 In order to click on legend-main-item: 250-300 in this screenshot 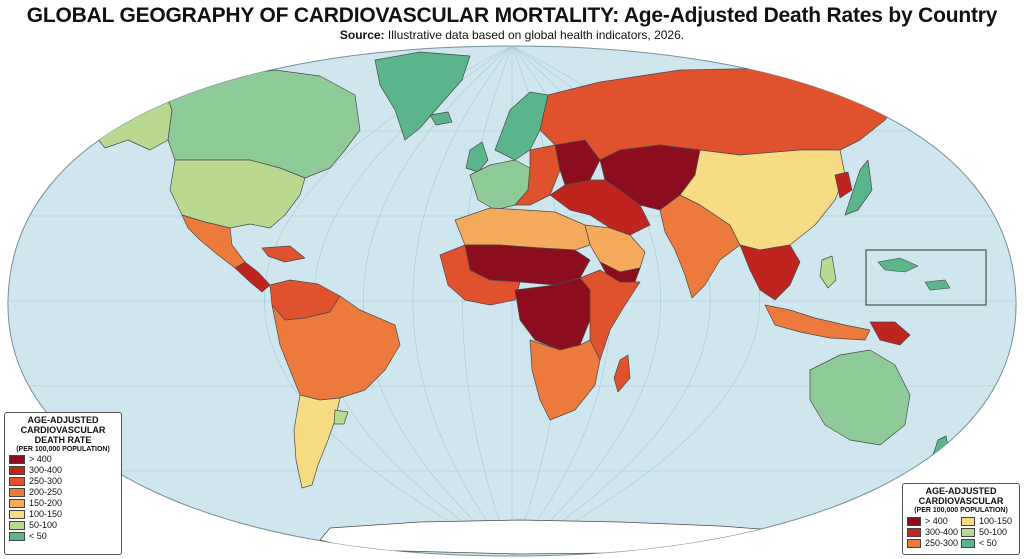, I will do `click(63, 481)`.